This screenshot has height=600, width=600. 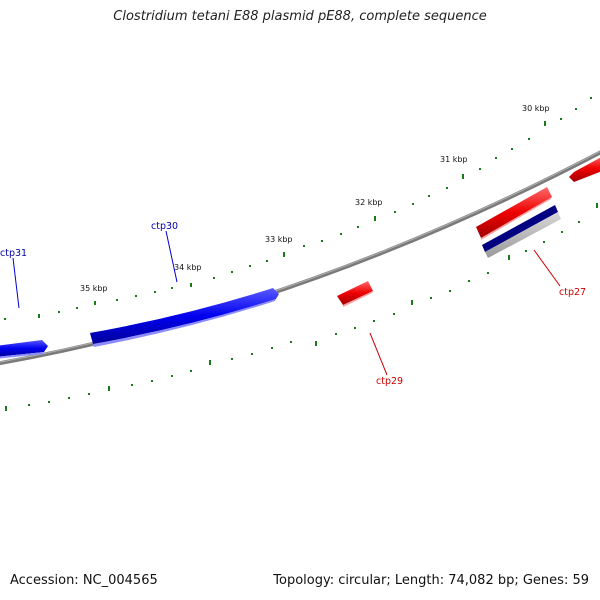 What do you see at coordinates (13, 253) in the screenshot?
I see `gene-label-ctp31: ctp31` at bounding box center [13, 253].